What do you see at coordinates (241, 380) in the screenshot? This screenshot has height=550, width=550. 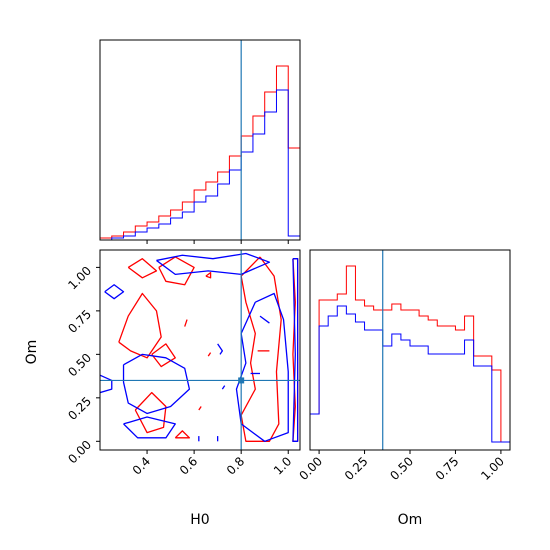 I see `contour-truth-marker` at bounding box center [241, 380].